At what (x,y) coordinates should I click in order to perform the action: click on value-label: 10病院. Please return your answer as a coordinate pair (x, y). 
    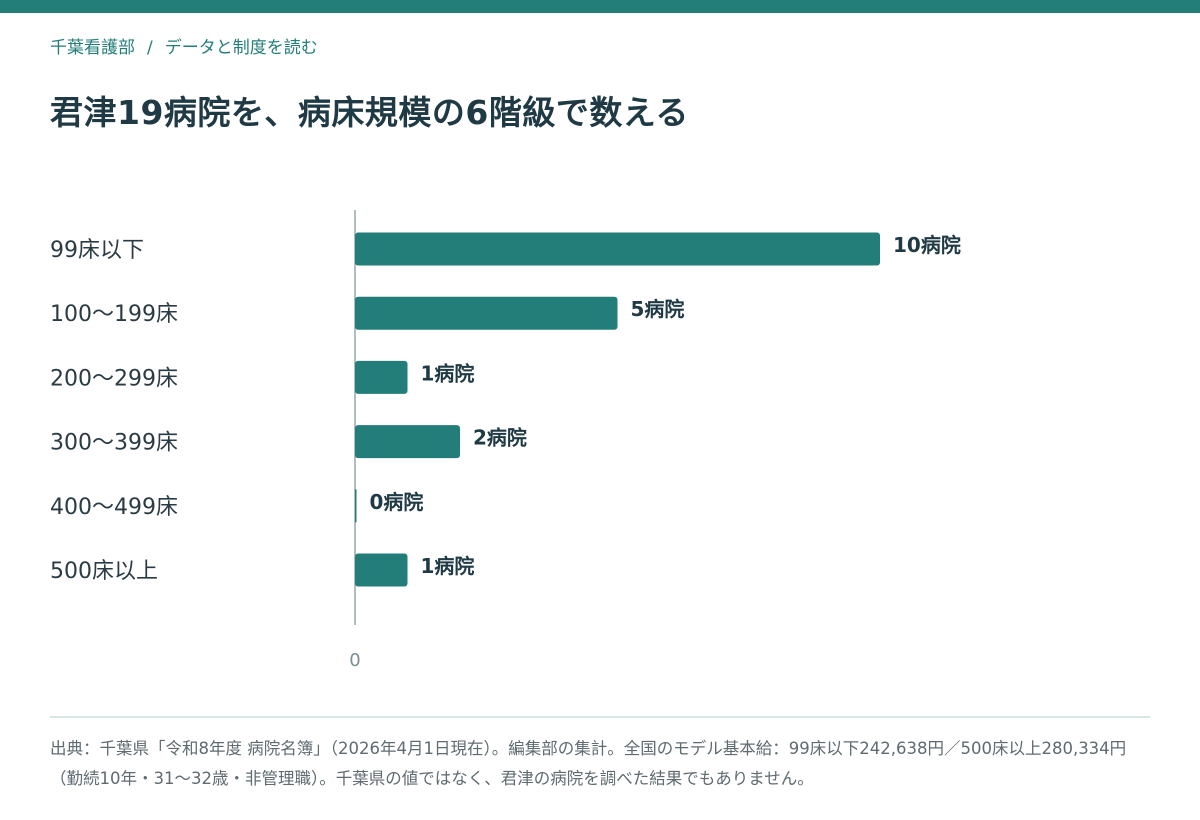
    Looking at the image, I should click on (927, 245).